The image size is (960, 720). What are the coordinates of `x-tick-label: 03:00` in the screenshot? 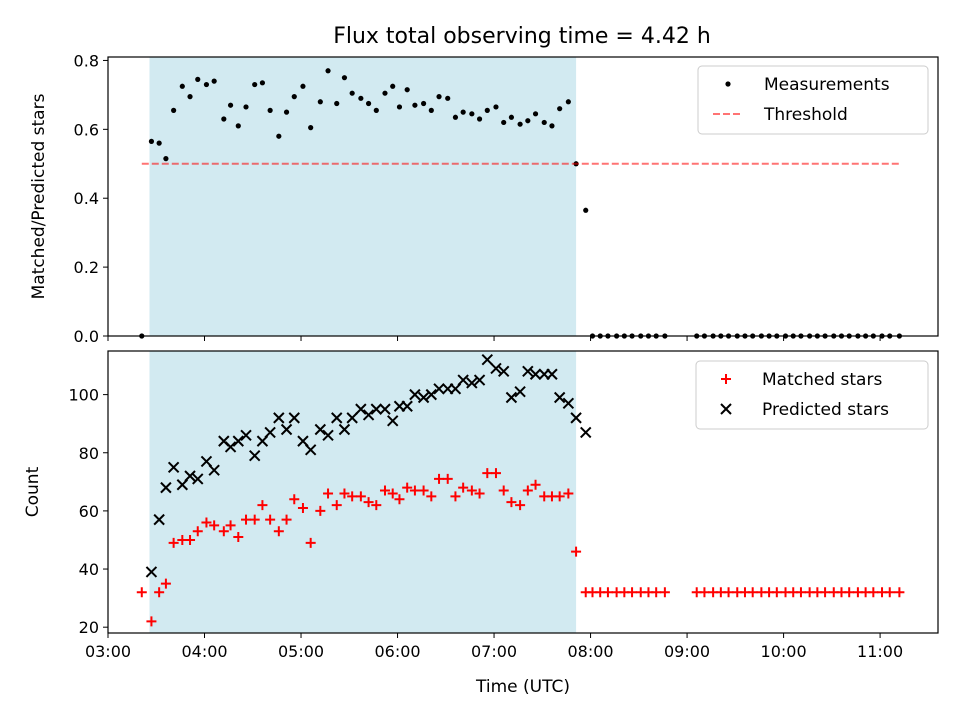 It's located at (108, 651).